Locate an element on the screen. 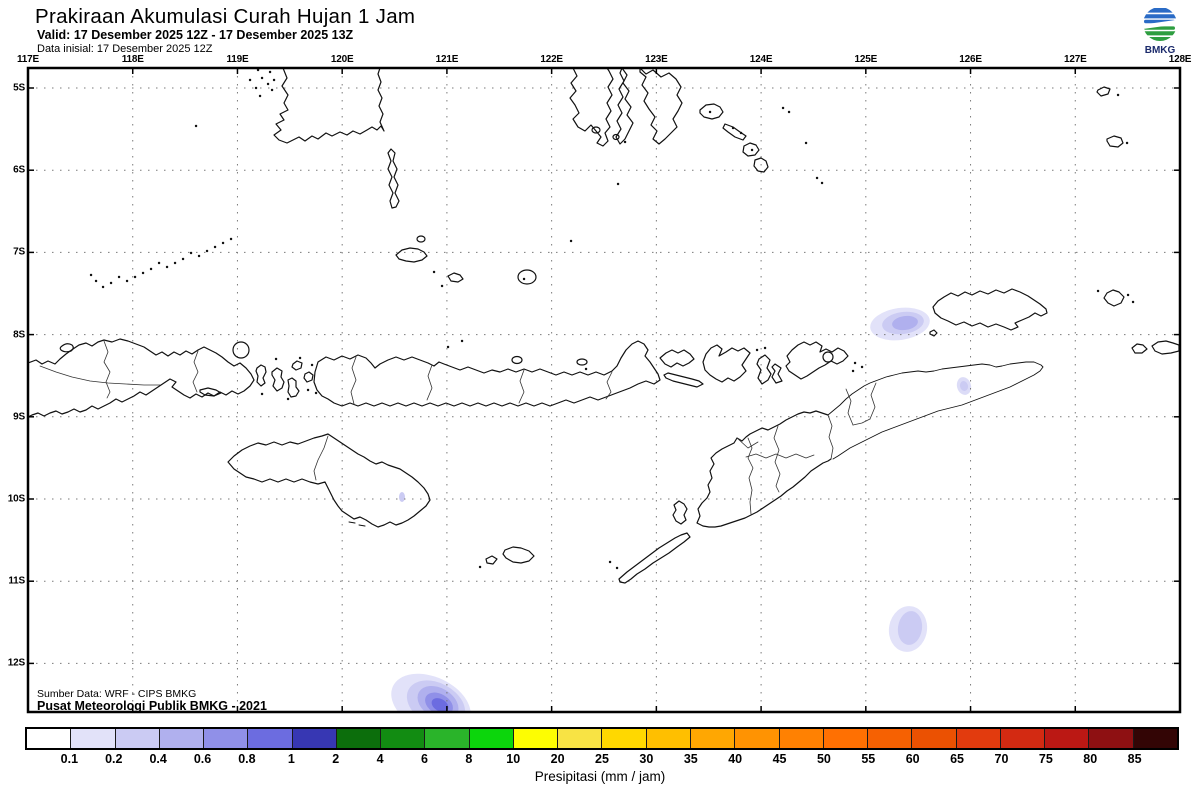 This screenshot has height=800, width=1200. precip-cell-timor-north-coast is located at coordinates (964, 386).